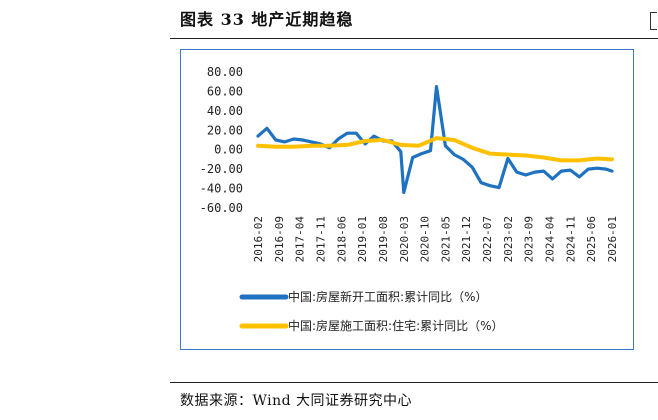 The image size is (658, 420). I want to click on top-rule, so click(414, 38).